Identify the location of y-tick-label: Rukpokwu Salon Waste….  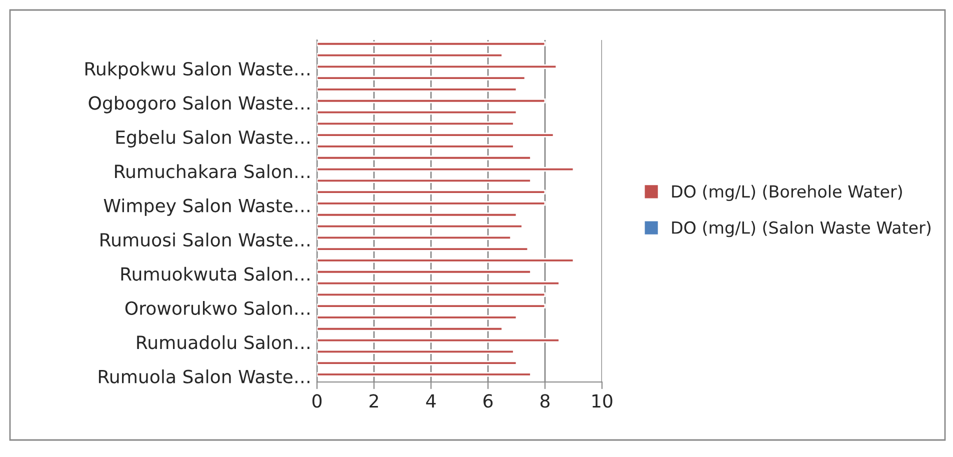
(197, 71).